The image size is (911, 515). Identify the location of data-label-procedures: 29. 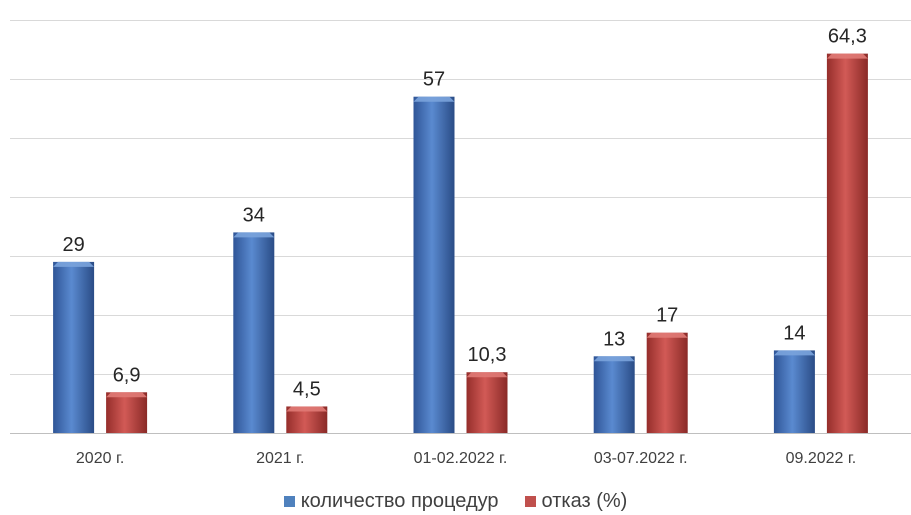
(73, 245).